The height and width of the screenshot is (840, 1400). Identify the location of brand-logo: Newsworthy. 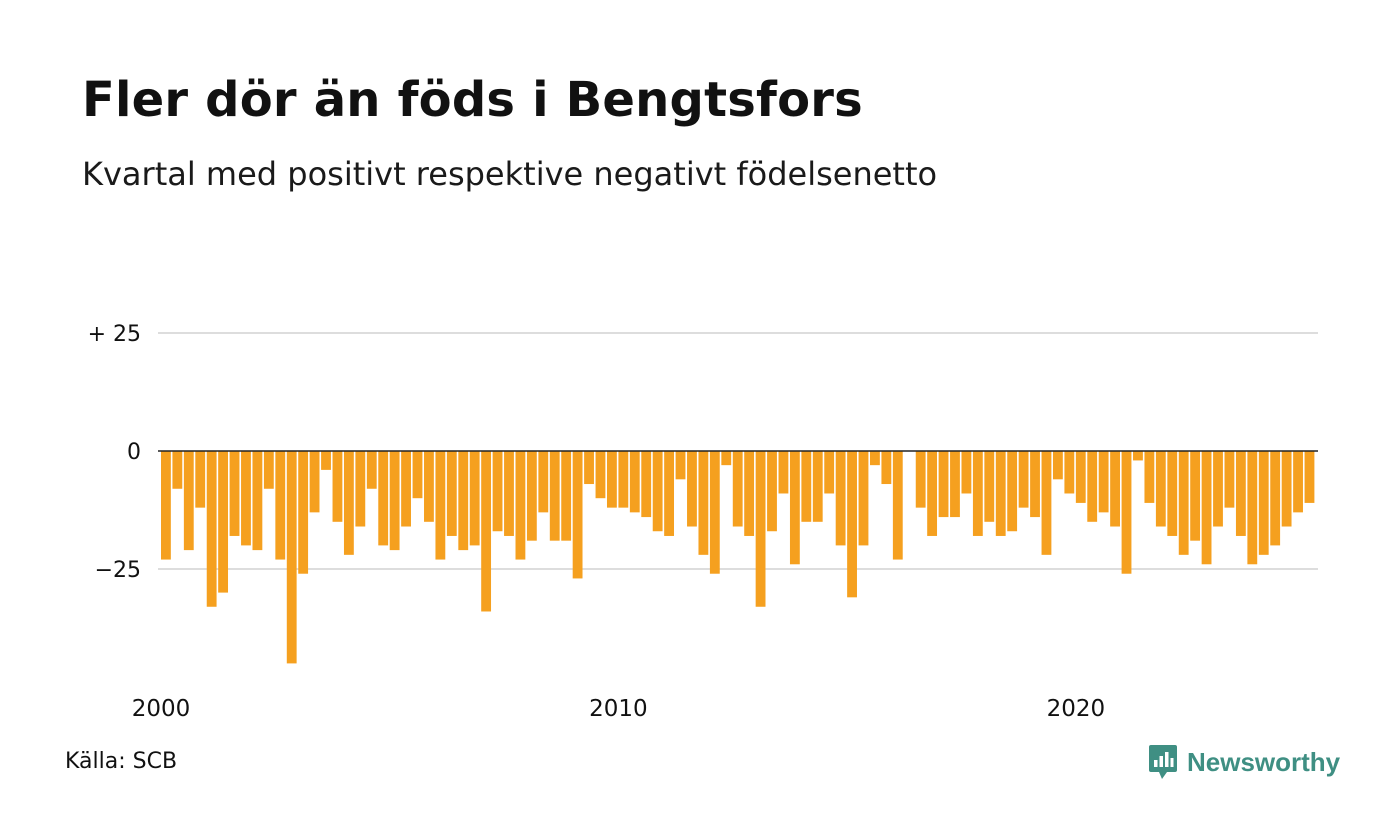
(1244, 762).